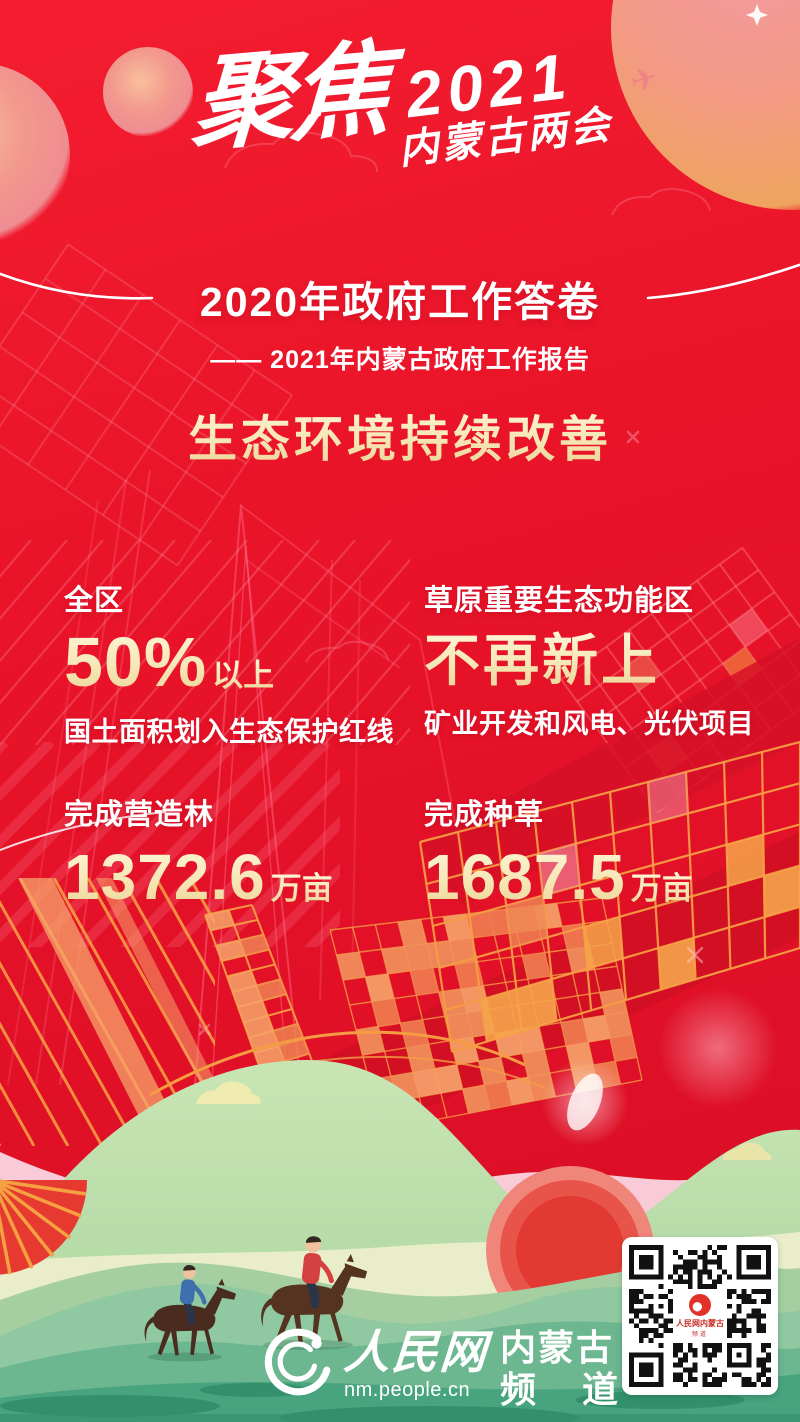 The width and height of the screenshot is (800, 1422). What do you see at coordinates (318, 1272) in the screenshot?
I see `rider-red` at bounding box center [318, 1272].